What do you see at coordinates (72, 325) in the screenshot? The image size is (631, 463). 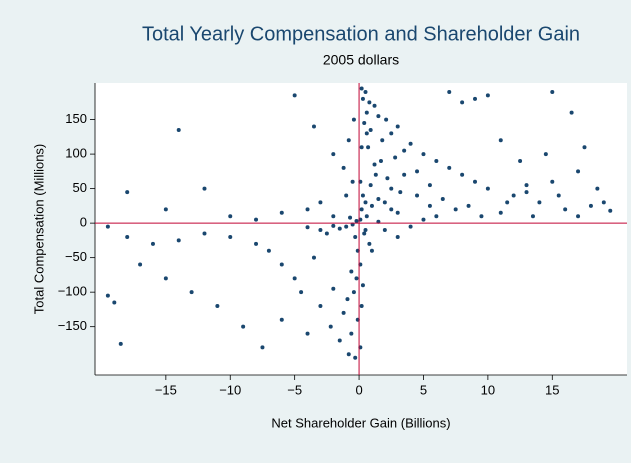 I see `y-tick-label: −150` at bounding box center [72, 325].